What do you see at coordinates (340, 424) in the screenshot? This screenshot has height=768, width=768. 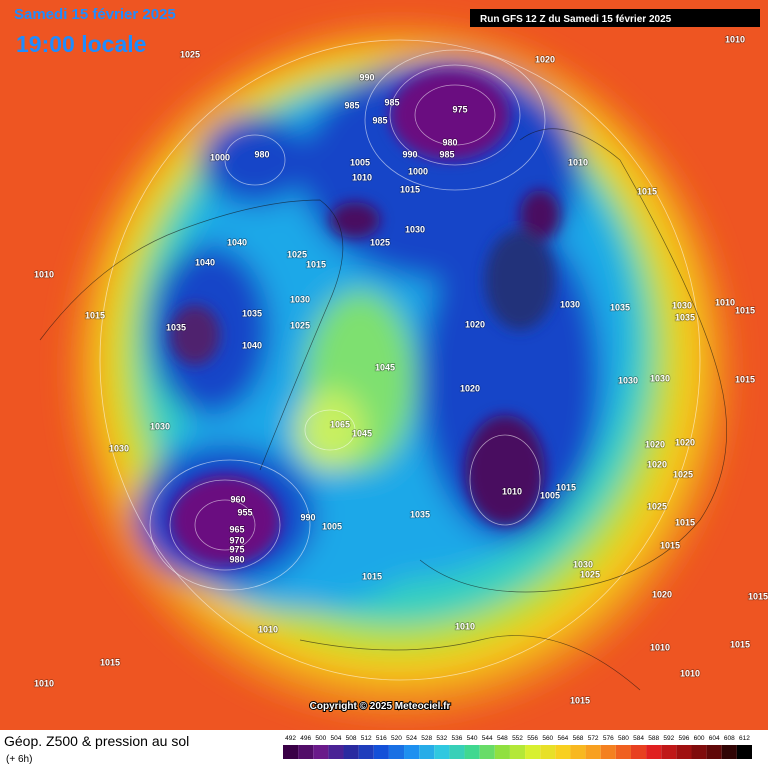 I see `pressure-label: 1065` at bounding box center [340, 424].